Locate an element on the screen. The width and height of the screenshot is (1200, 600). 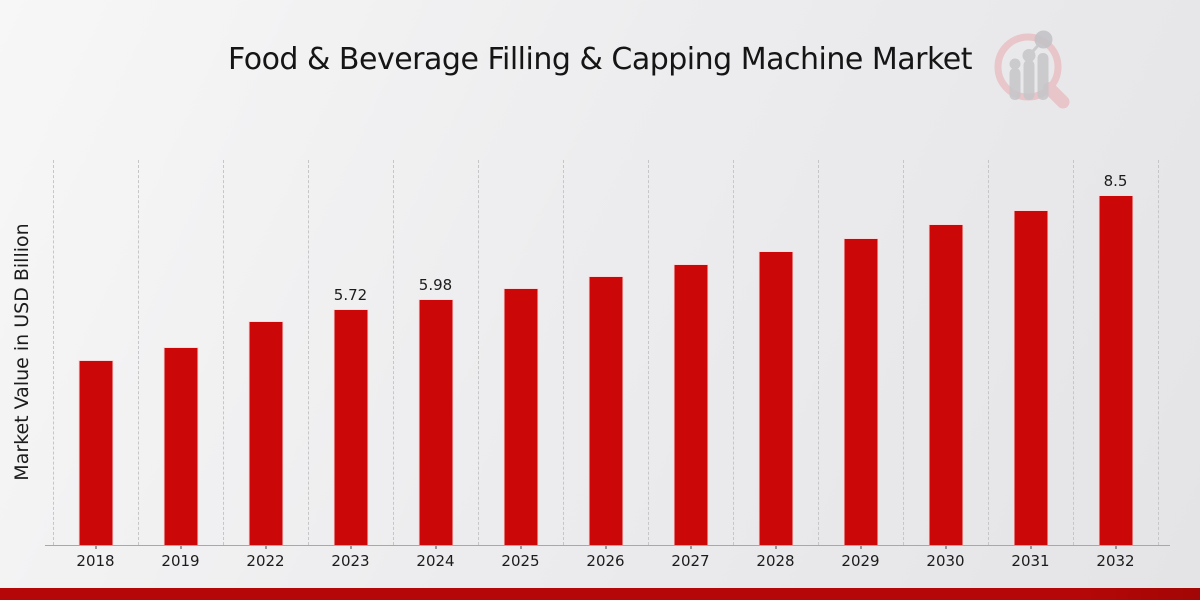
value-label-2023: 5.72 is located at coordinates (350, 295).